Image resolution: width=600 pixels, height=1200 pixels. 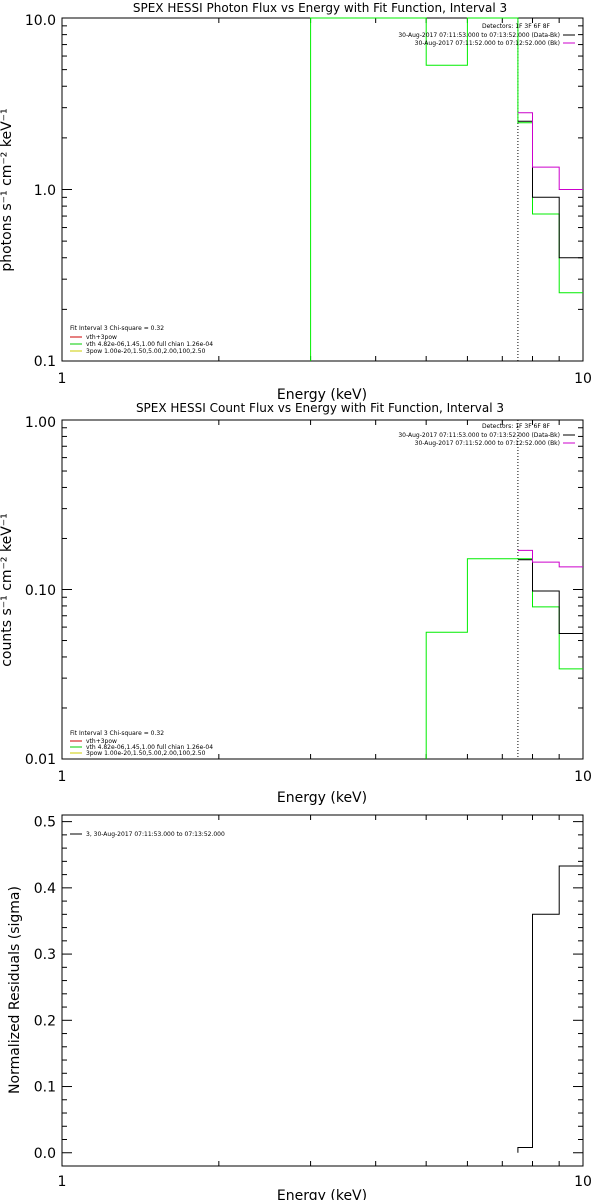 I want to click on panel3-ytick-label: 0.2, so click(x=45, y=1021).